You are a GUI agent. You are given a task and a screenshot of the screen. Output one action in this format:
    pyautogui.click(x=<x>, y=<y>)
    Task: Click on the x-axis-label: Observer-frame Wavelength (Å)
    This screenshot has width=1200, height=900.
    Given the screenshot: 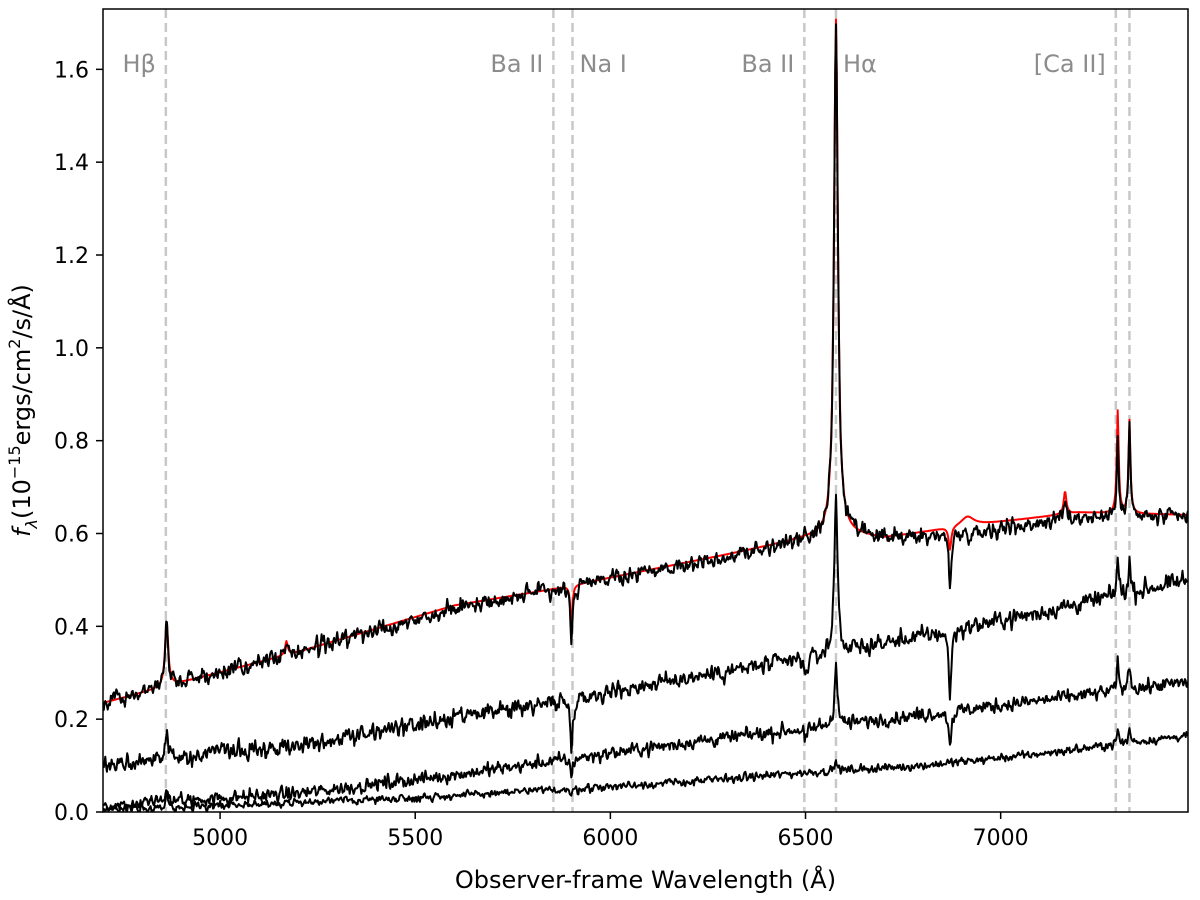 What is the action you would take?
    pyautogui.click(x=645, y=879)
    